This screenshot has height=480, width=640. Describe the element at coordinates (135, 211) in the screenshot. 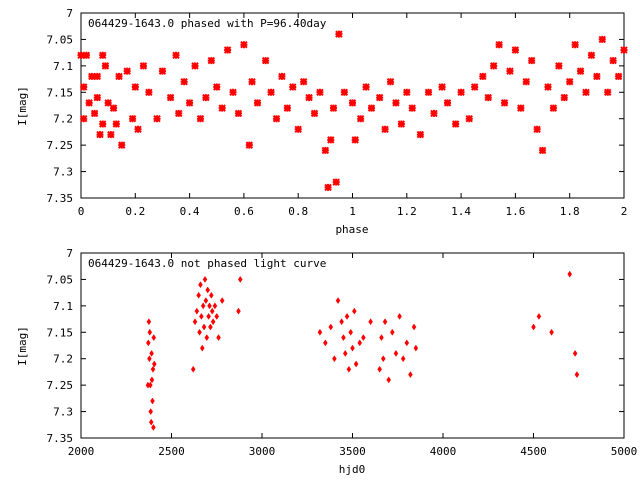

I see `x-tick-label: 0.2` at that location.